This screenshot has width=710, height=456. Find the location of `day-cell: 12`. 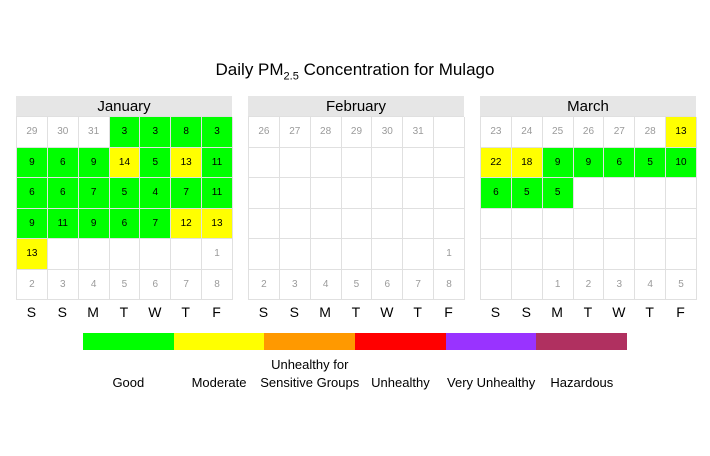

day-cell: 12 is located at coordinates (187, 223).